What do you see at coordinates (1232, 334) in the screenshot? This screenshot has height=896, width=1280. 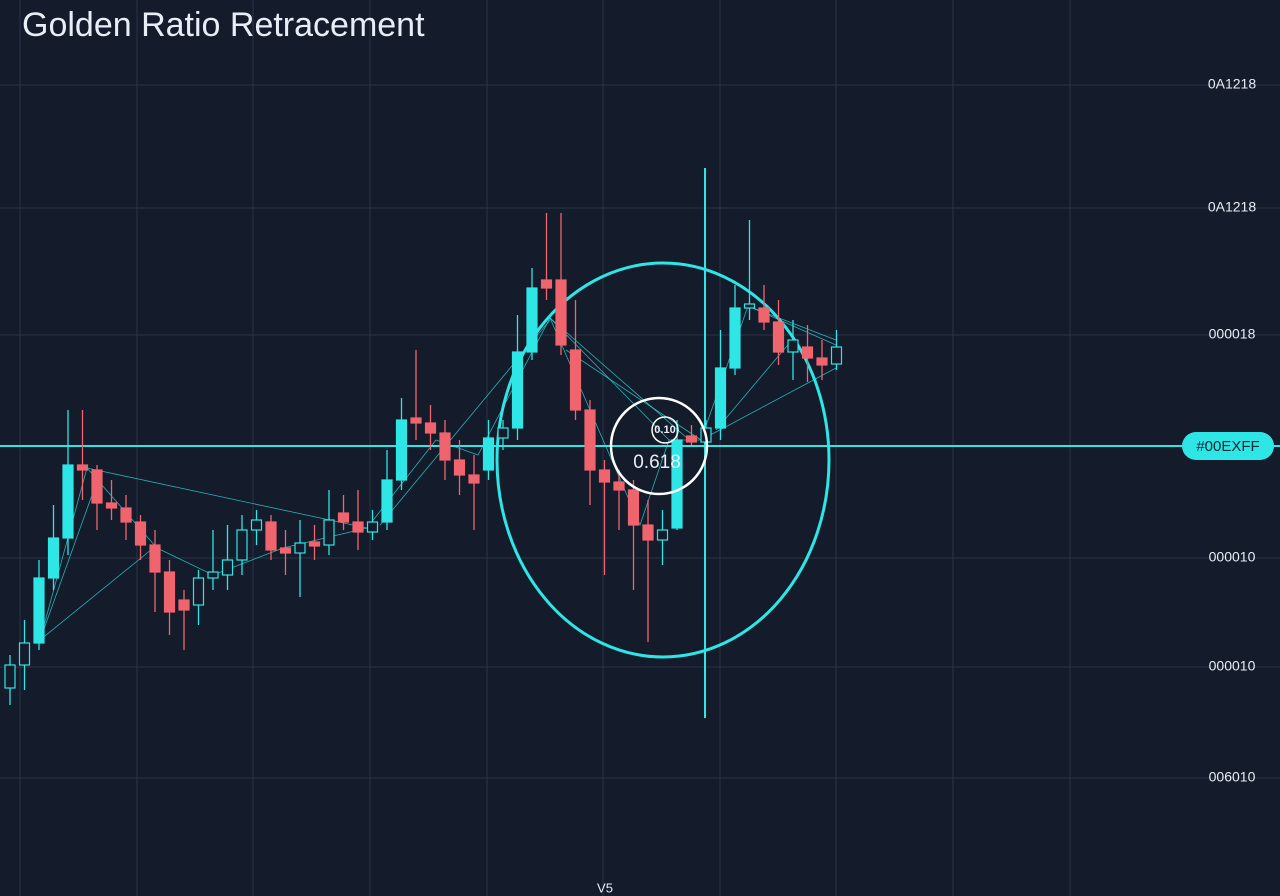 I see `y-tick-label: 000018` at bounding box center [1232, 334].